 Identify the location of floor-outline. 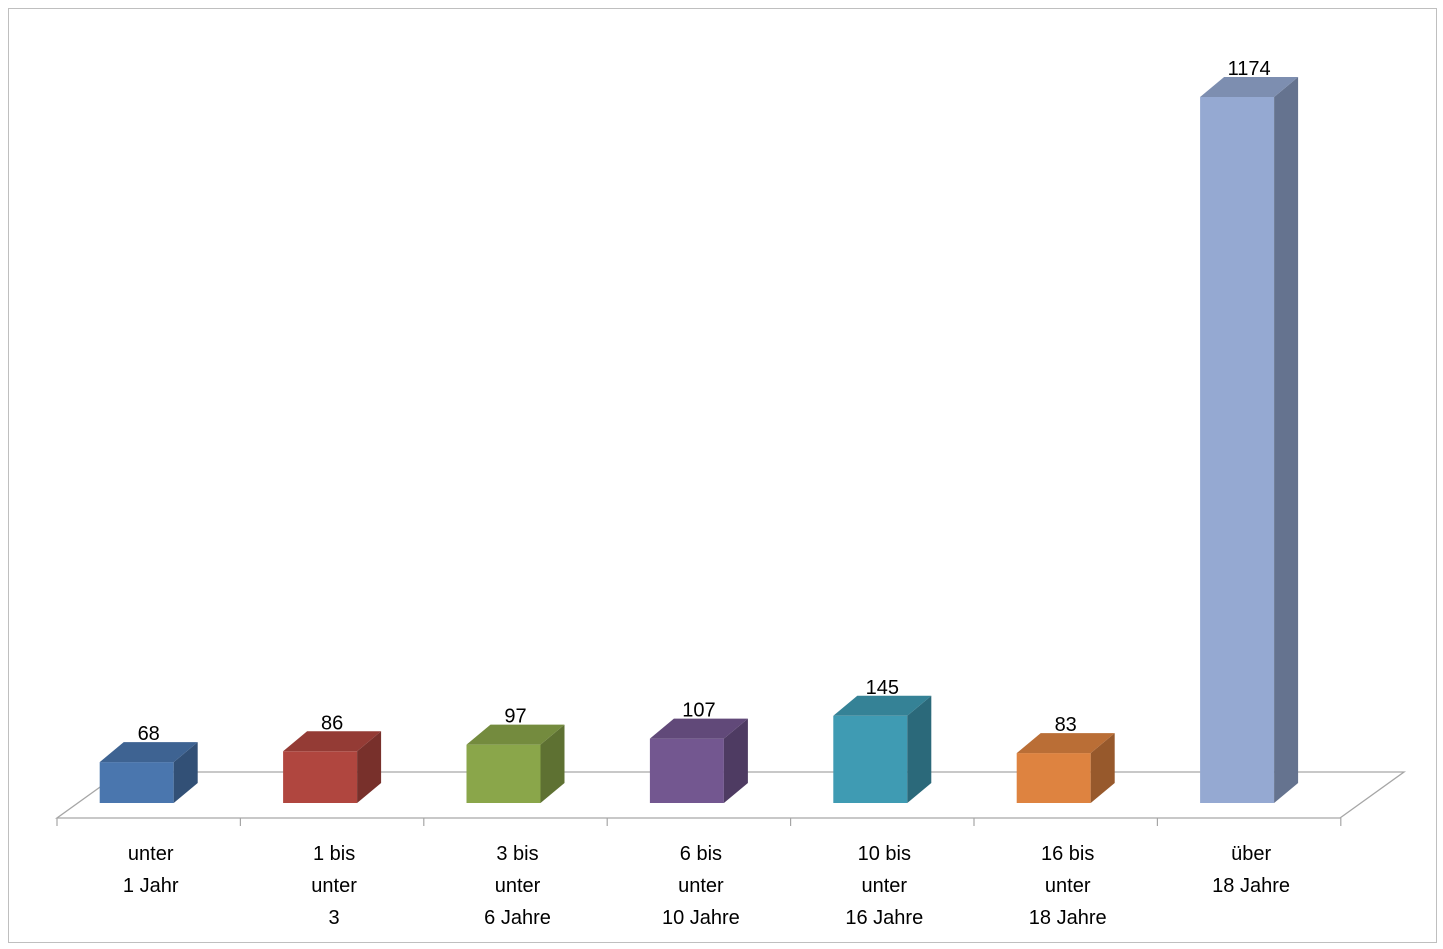
(730, 795).